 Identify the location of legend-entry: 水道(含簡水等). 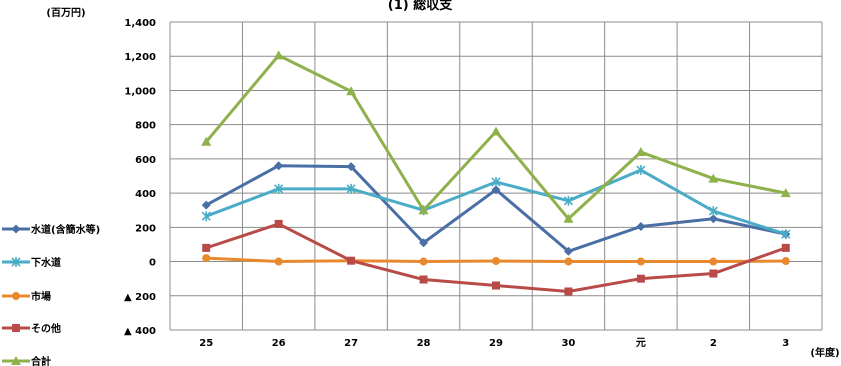
(51, 229).